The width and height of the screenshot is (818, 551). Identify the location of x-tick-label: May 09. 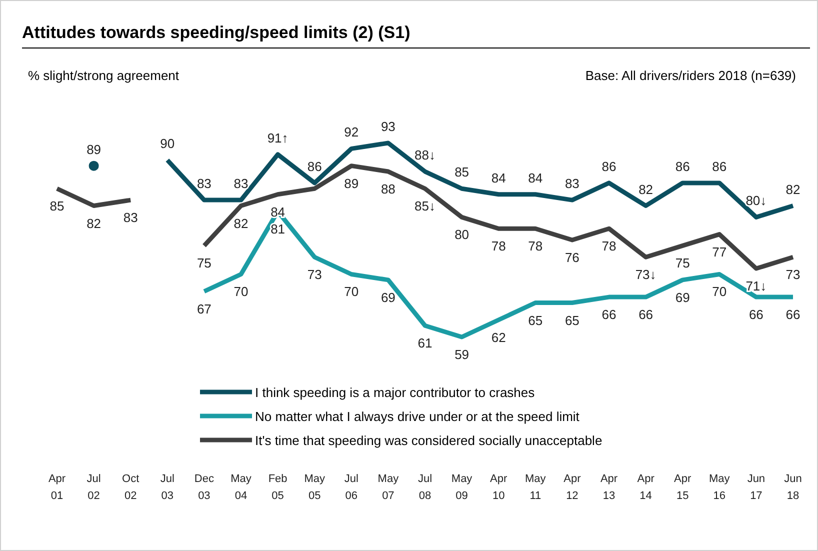
(462, 487).